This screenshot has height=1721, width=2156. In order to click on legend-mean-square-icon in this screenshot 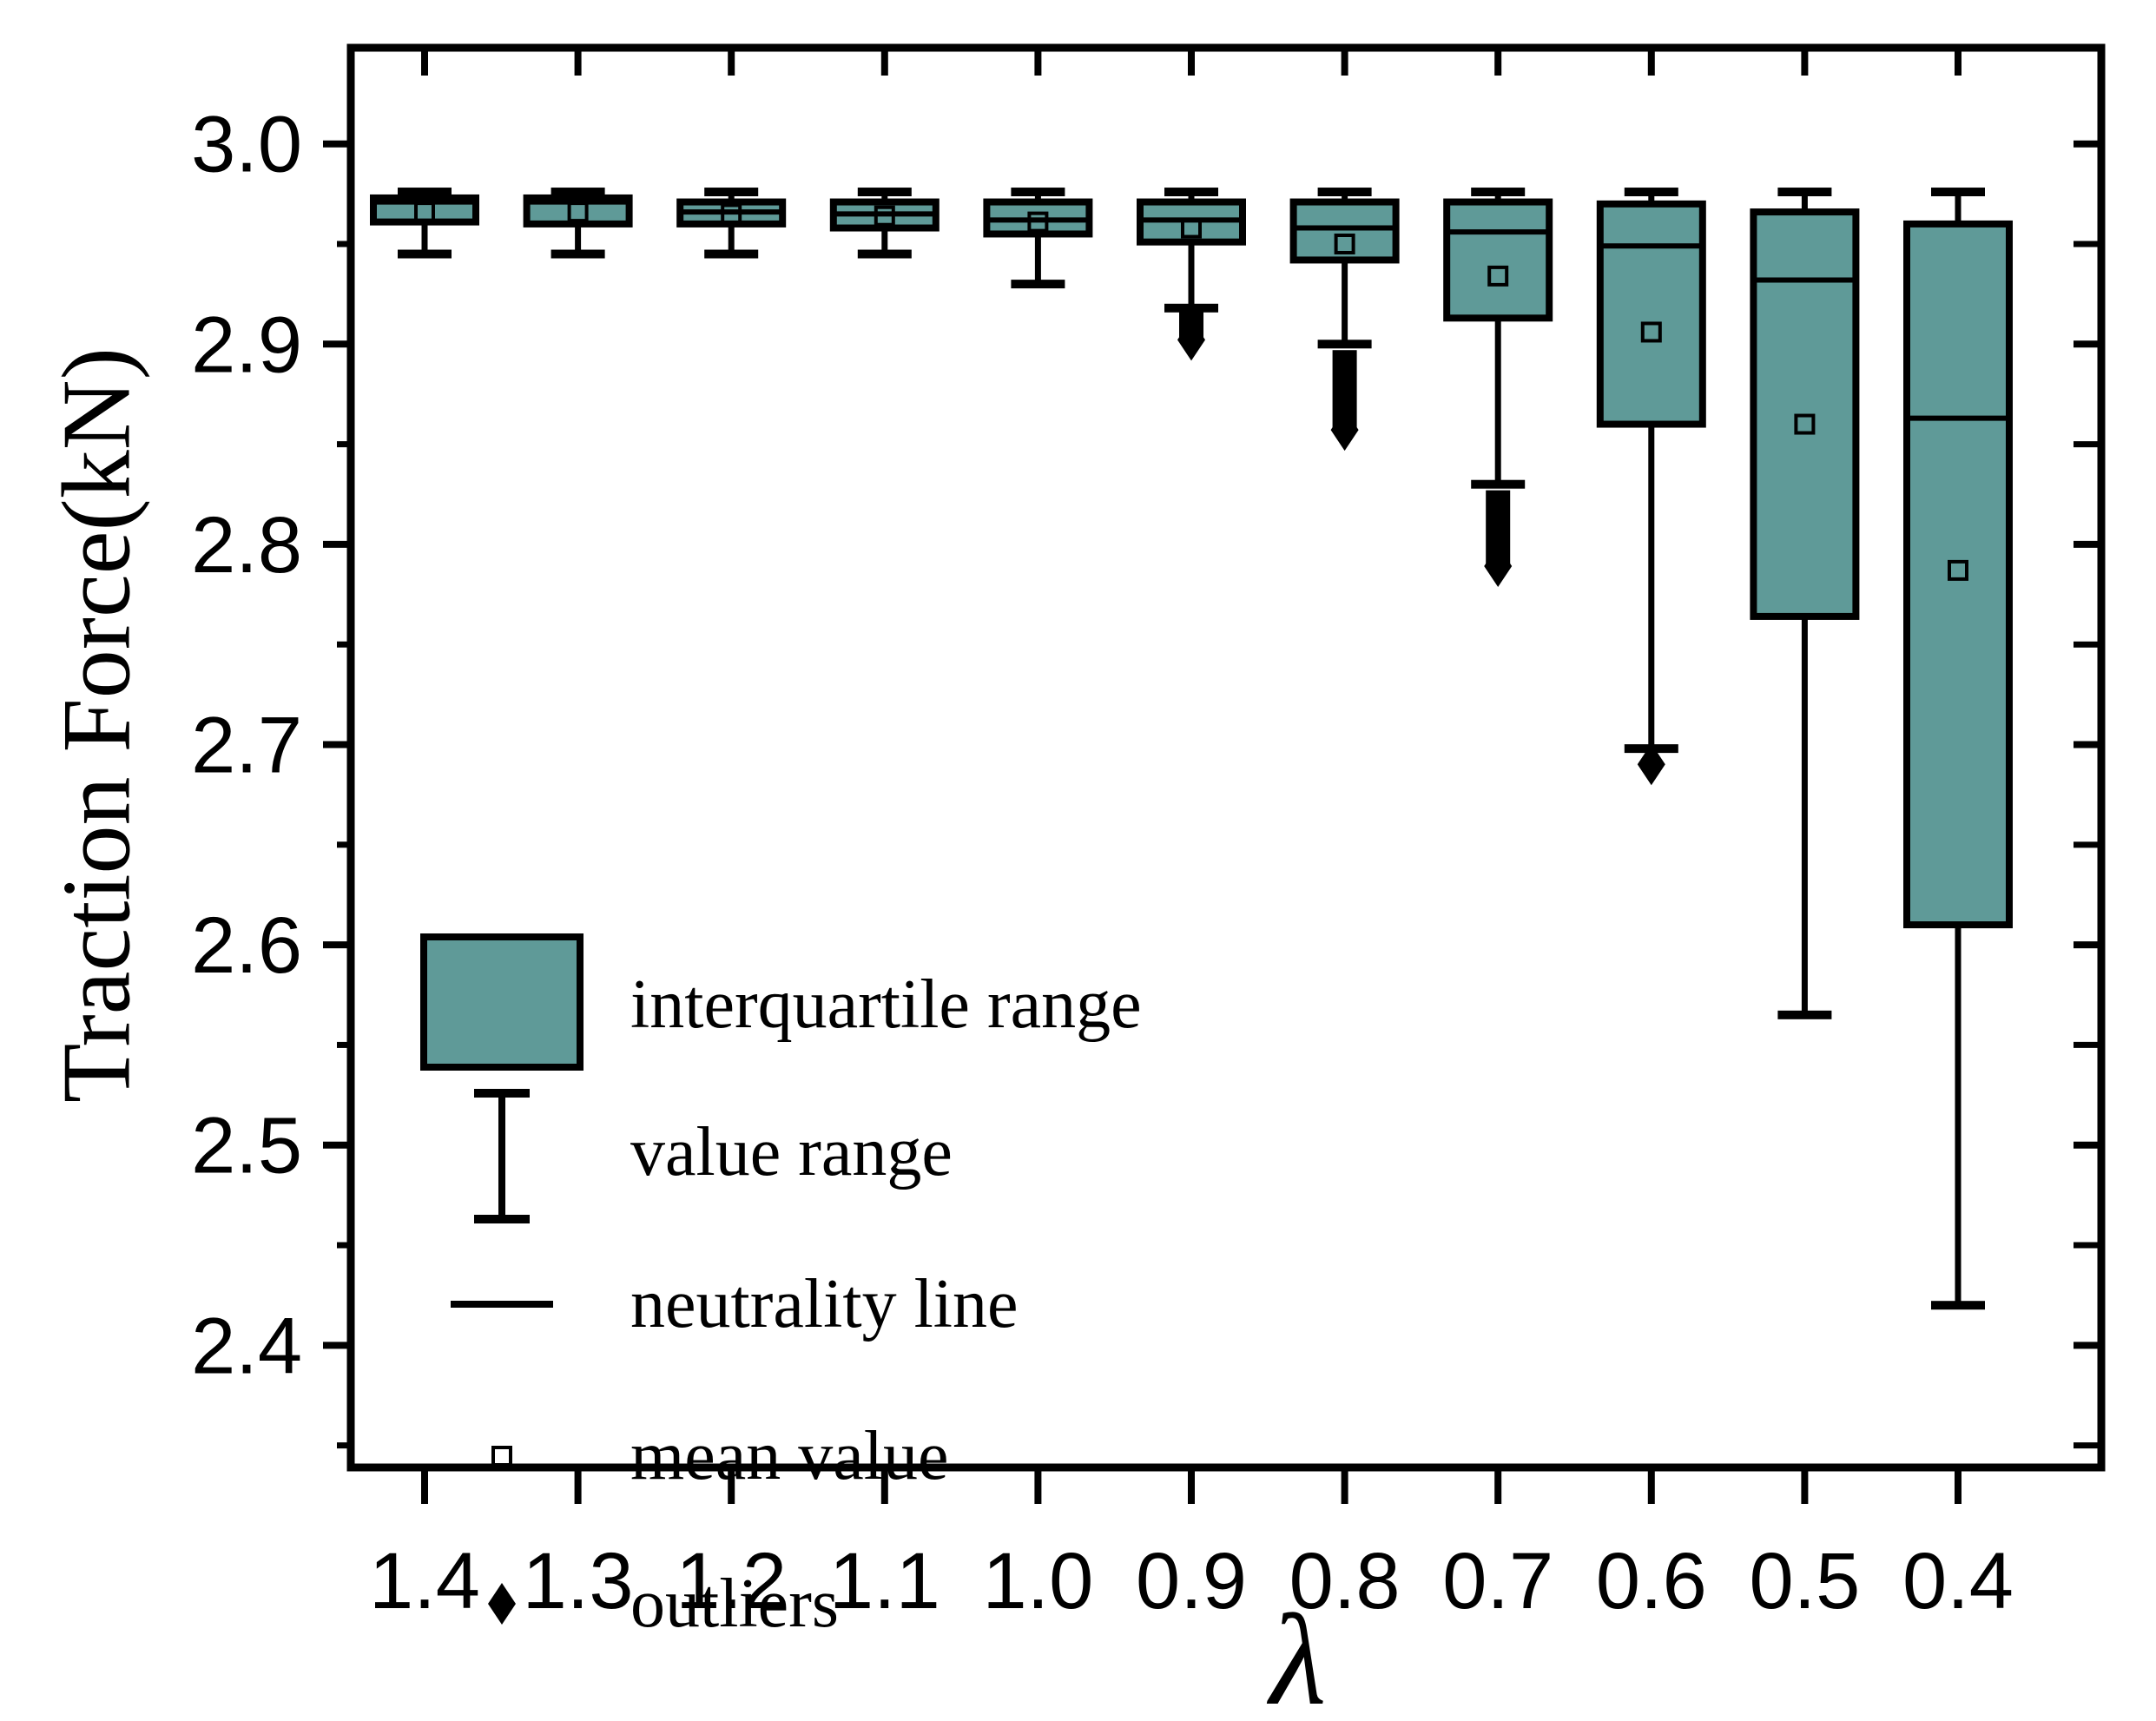, I will do `click(501, 1456)`.